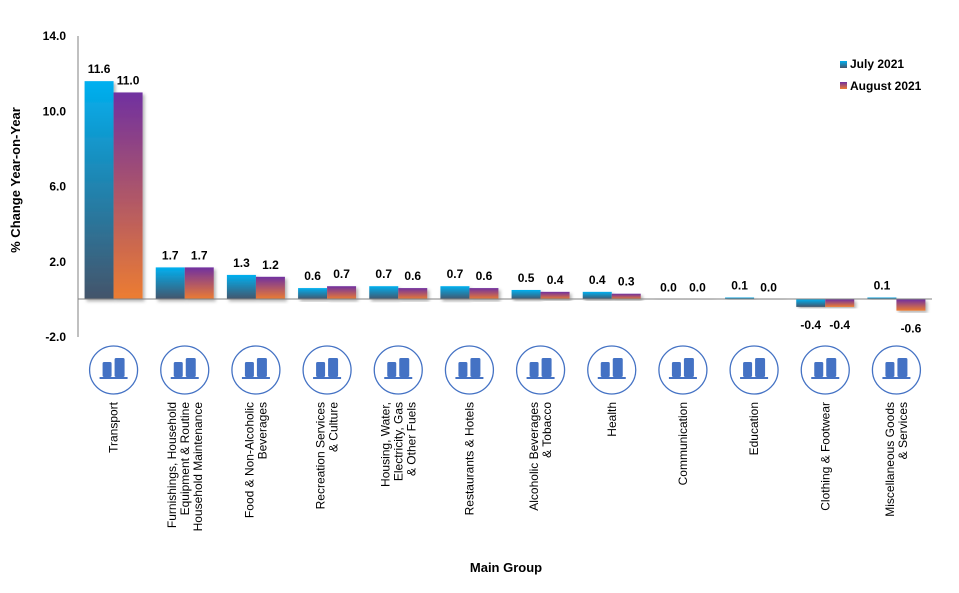  What do you see at coordinates (843, 64) in the screenshot?
I see `legend-swatch-july` at bounding box center [843, 64].